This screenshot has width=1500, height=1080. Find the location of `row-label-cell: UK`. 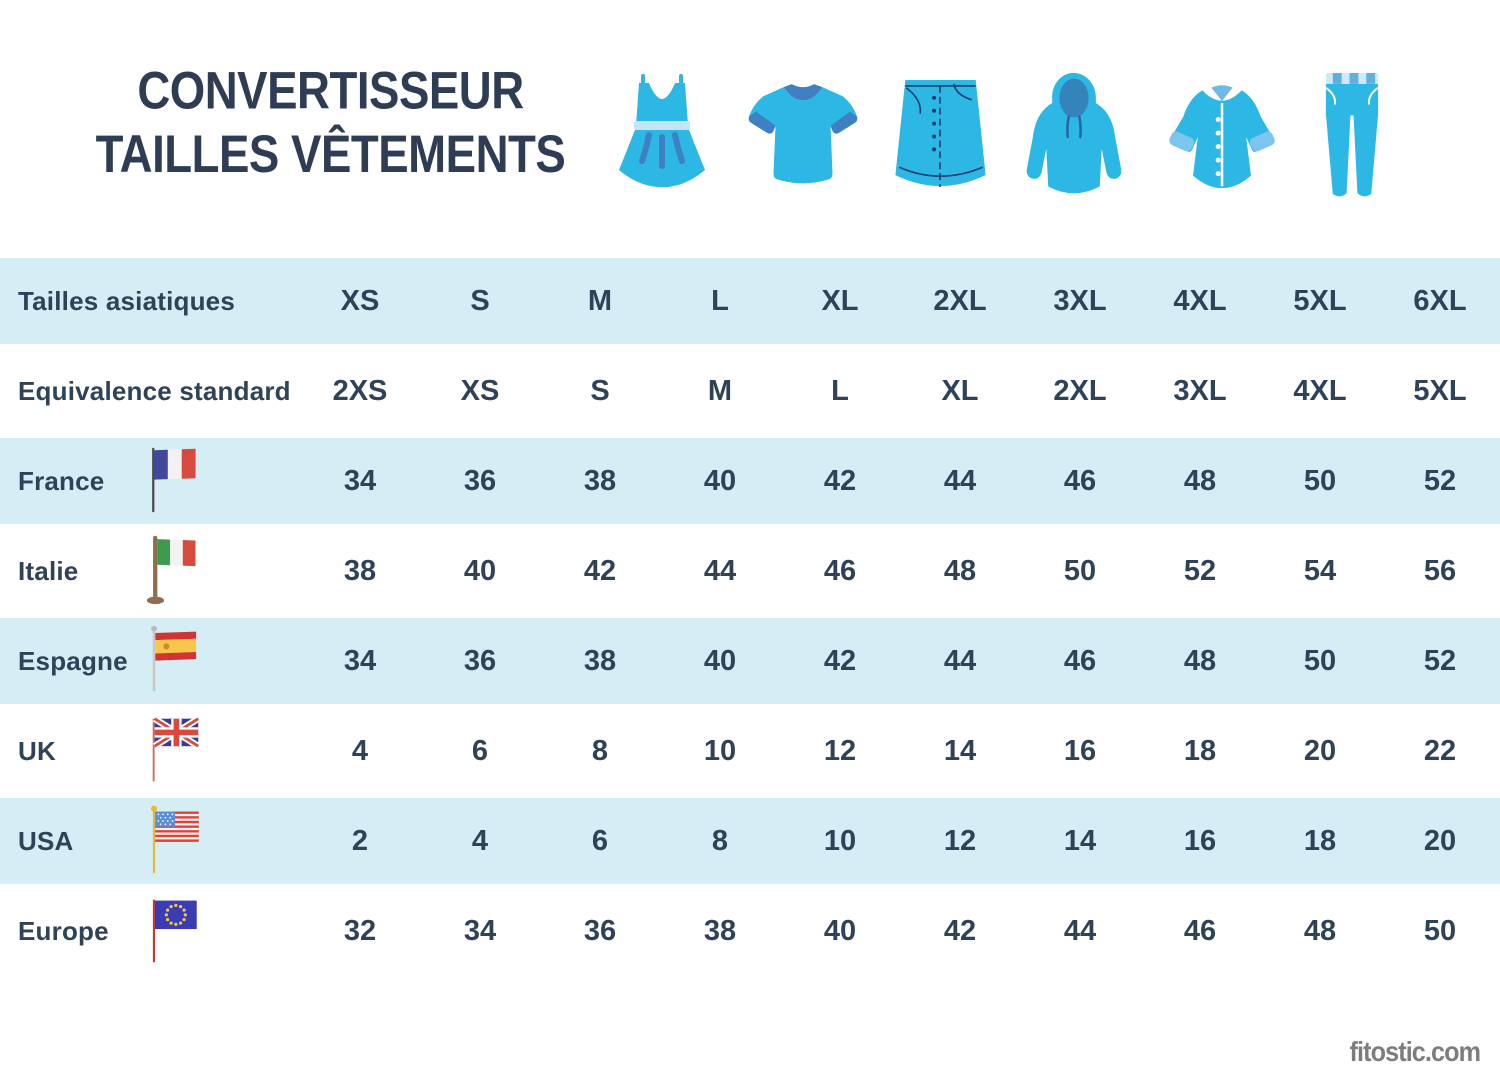

row-label-cell: UK is located at coordinates (150, 751).